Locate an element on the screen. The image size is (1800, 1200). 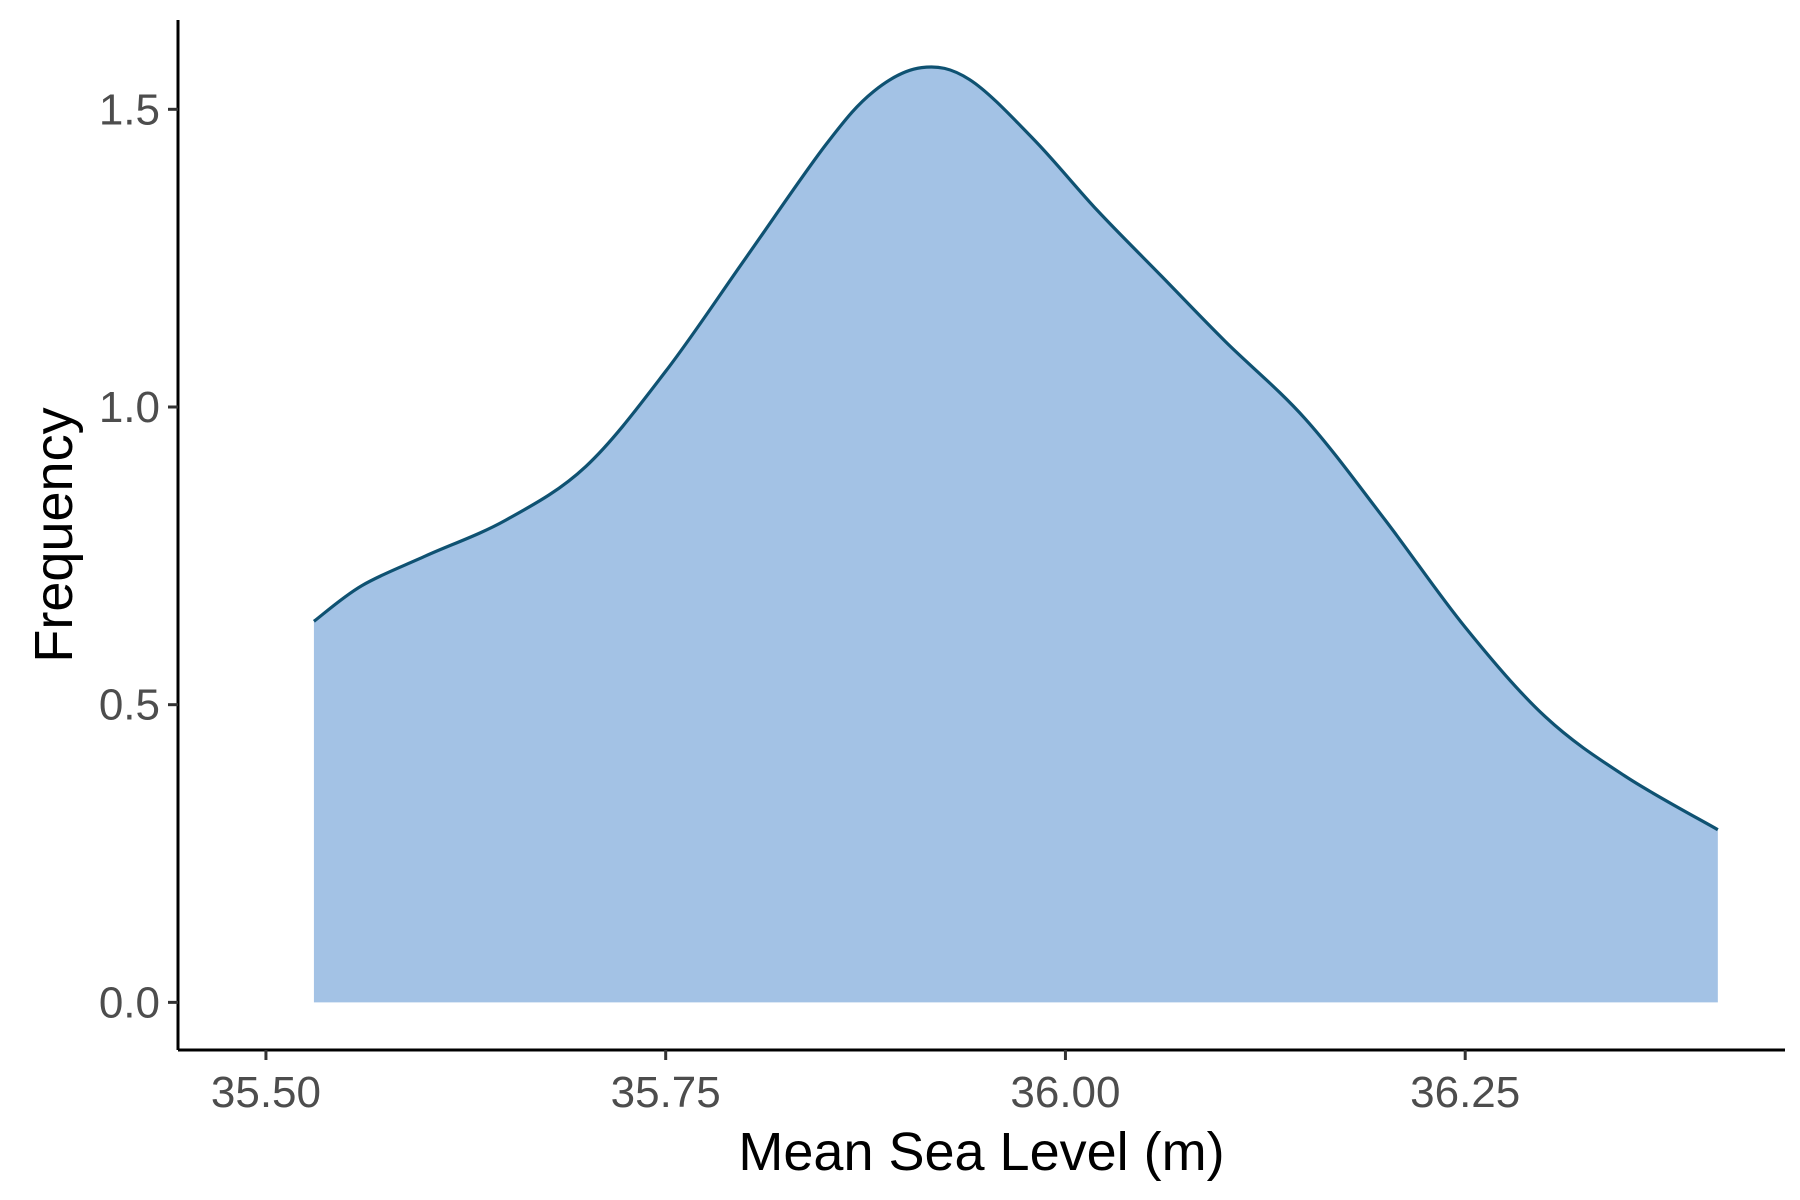
x-tick-label: 35.75 is located at coordinates (666, 1092).